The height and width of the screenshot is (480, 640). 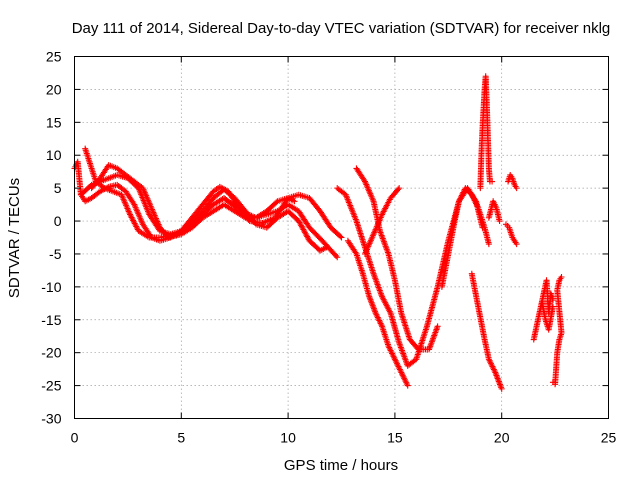 What do you see at coordinates (395, 438) in the screenshot?
I see `x-tick-label: 15` at bounding box center [395, 438].